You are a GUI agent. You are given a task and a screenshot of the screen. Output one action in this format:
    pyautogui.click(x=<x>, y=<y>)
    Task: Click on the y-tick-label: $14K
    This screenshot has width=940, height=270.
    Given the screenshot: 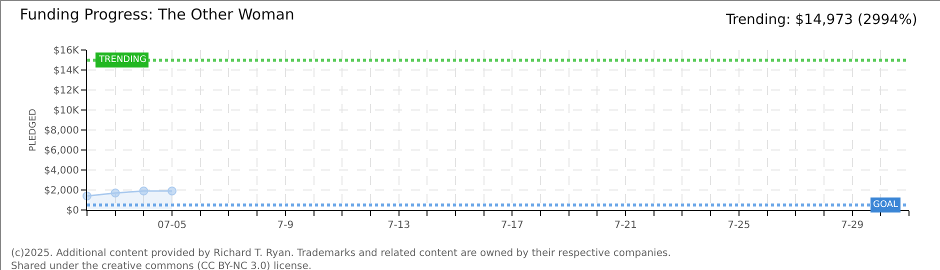 What is the action you would take?
    pyautogui.click(x=66, y=71)
    